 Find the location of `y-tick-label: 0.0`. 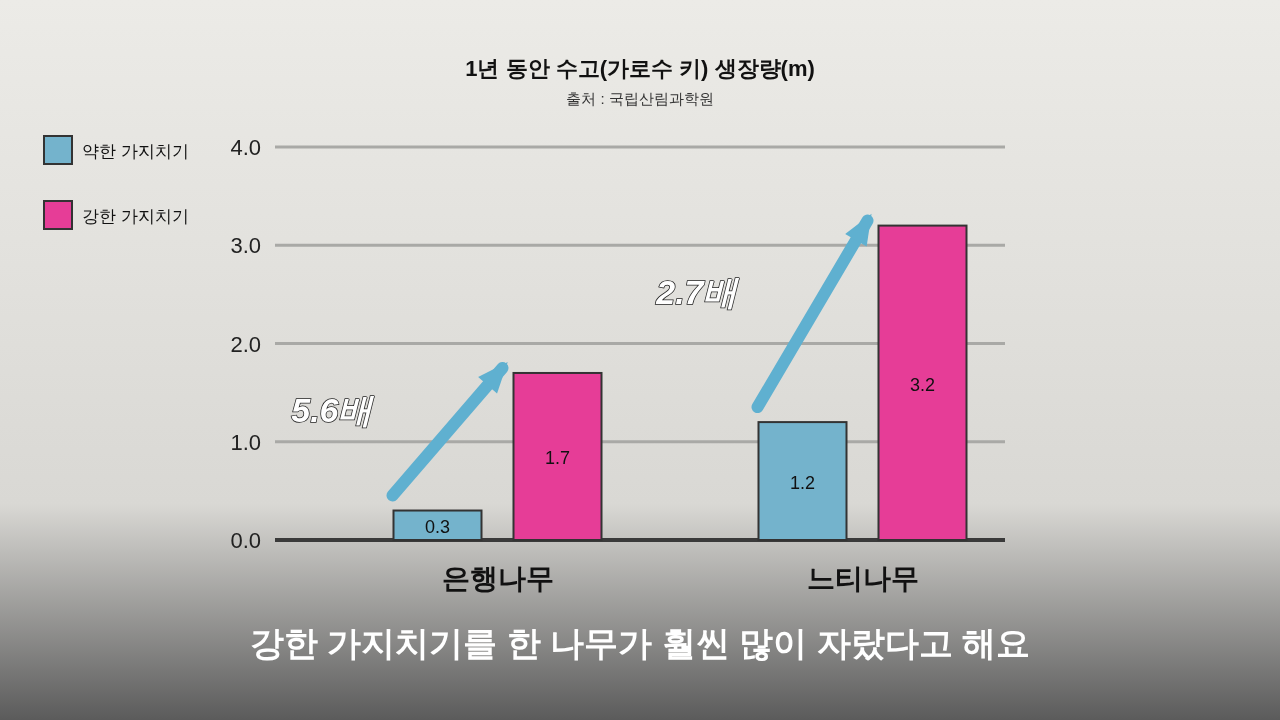

y-tick-label: 0.0 is located at coordinates (245, 540).